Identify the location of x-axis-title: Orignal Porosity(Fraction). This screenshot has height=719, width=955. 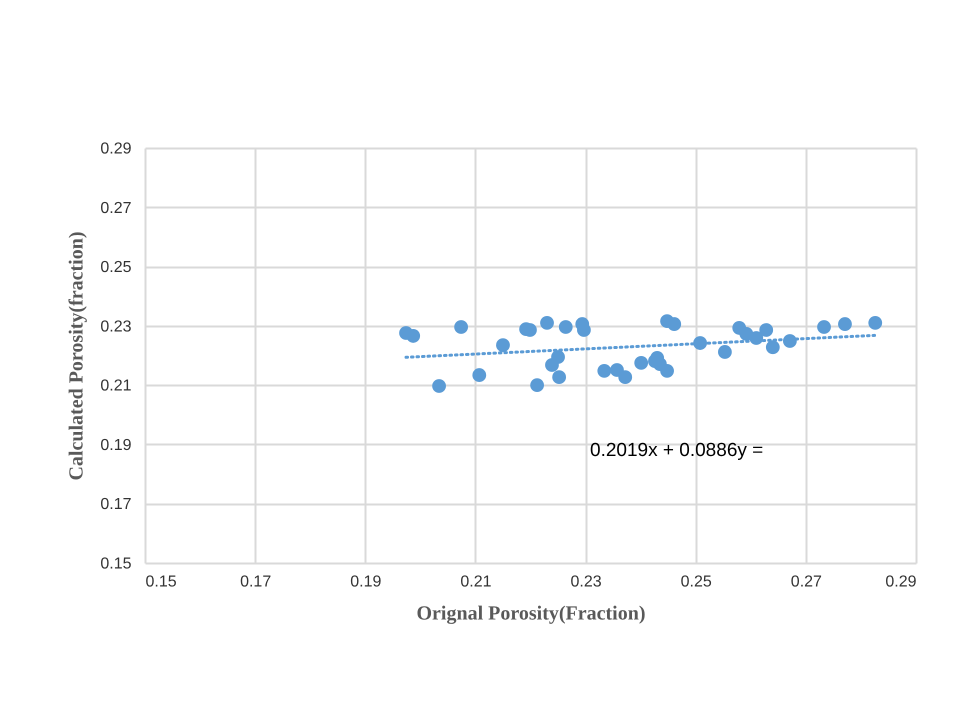
(531, 613).